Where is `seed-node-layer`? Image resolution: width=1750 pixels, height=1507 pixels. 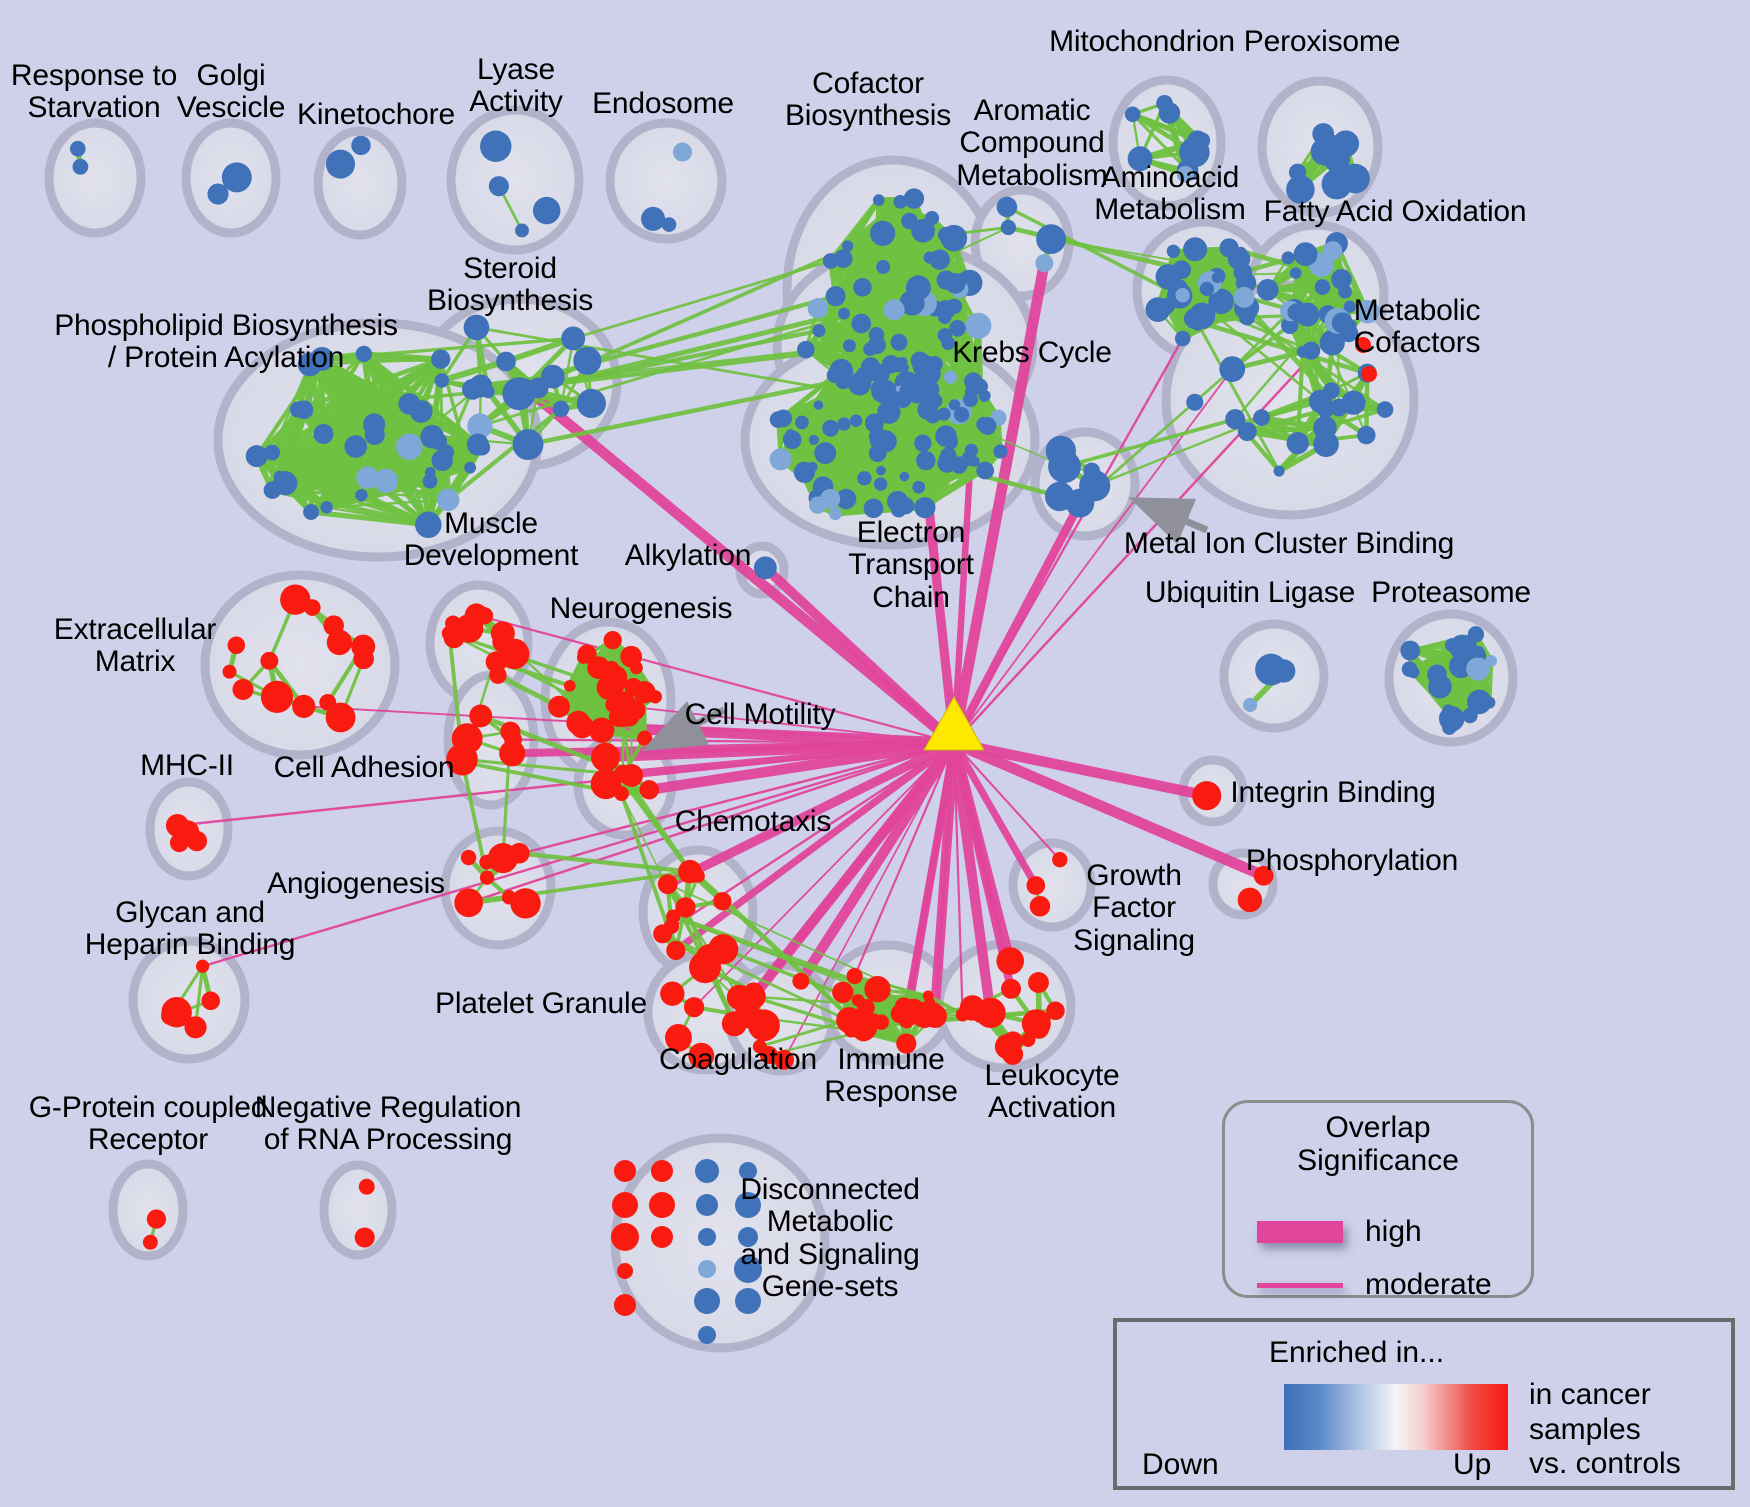
seed-node-layer is located at coordinates (954, 723).